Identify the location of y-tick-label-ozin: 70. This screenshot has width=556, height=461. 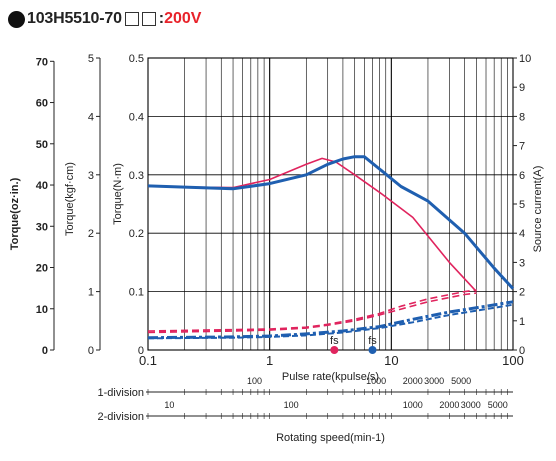
(42, 62).